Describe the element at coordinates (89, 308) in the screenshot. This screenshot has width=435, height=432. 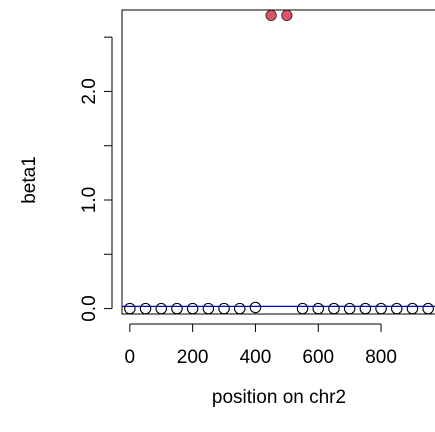
I see `y-tick-label: 0.0` at that location.